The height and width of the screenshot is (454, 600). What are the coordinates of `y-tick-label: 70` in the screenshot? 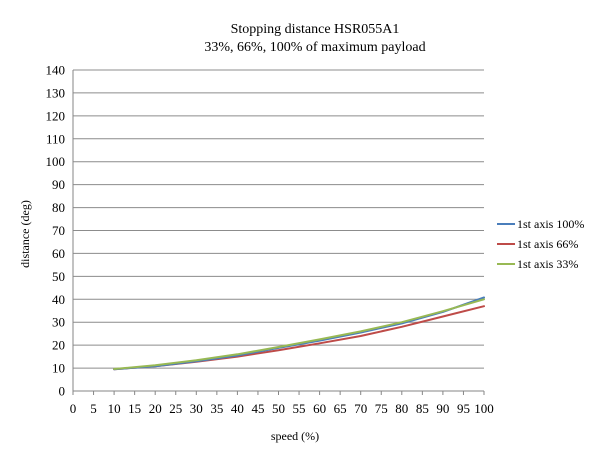 It's located at (58, 230).